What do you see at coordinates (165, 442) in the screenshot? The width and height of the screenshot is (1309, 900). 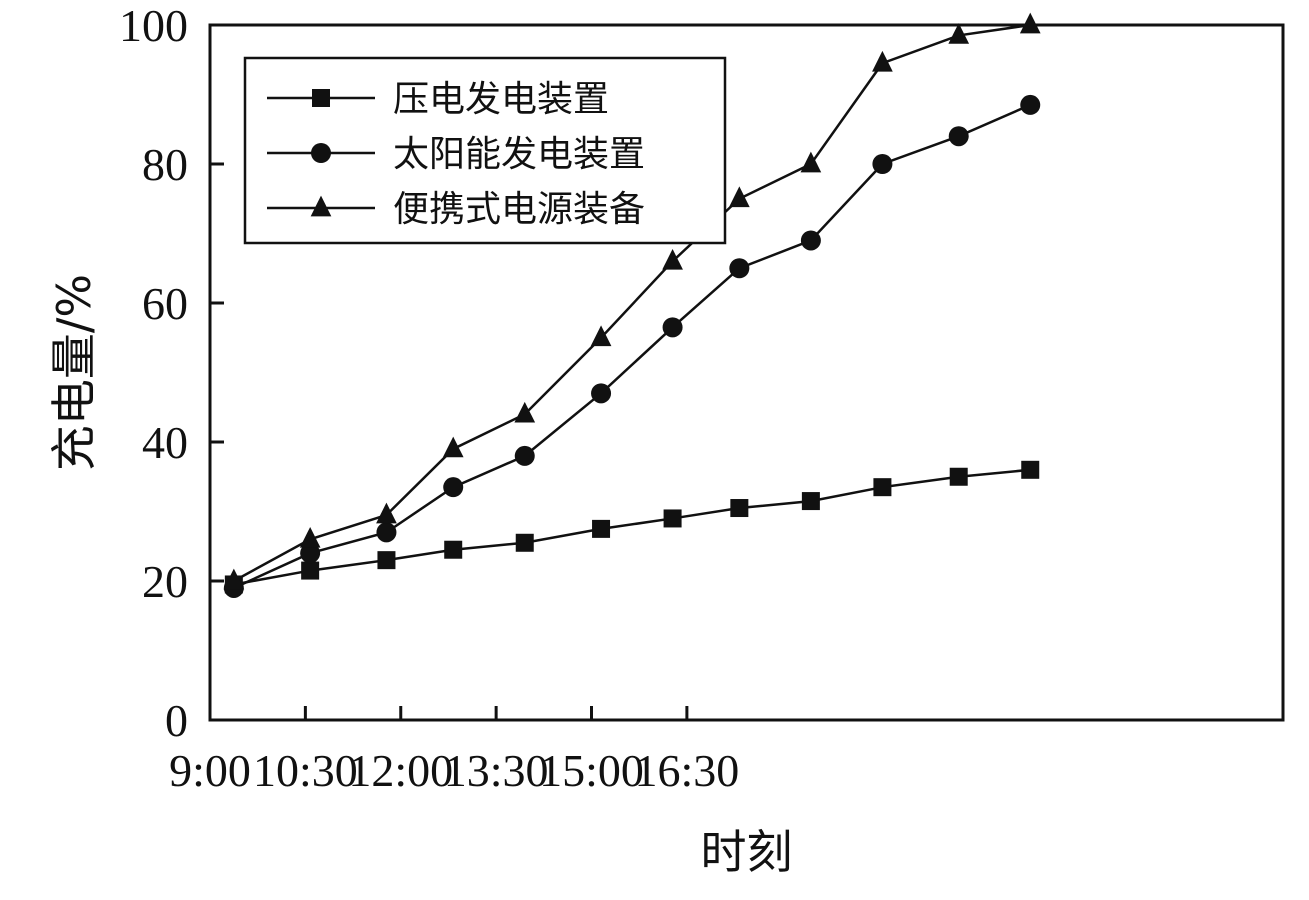 I see `y-tick-label: 40` at bounding box center [165, 442].